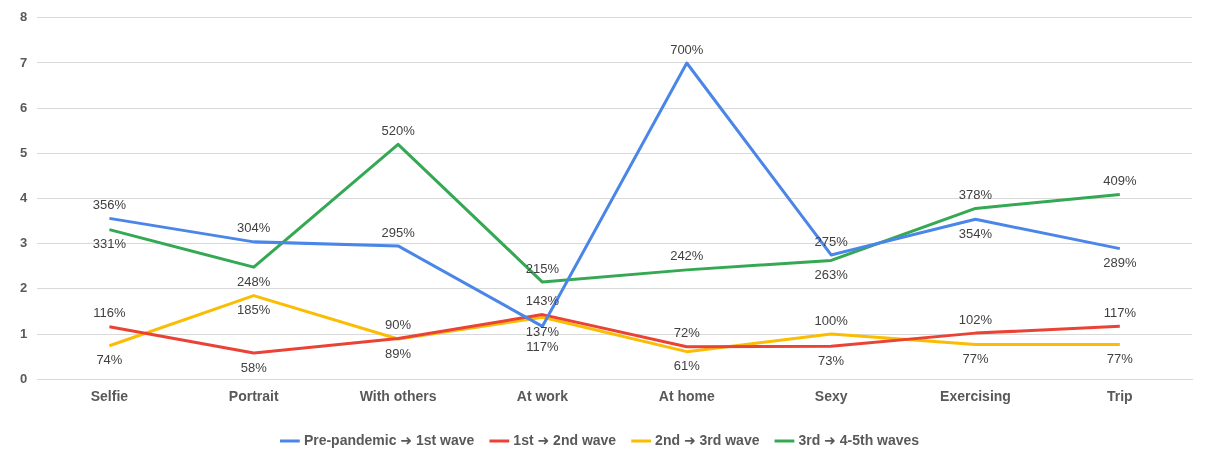 The width and height of the screenshot is (1212, 463). Describe the element at coordinates (24, 62) in the screenshot. I see `y-tick-label: 7` at that location.